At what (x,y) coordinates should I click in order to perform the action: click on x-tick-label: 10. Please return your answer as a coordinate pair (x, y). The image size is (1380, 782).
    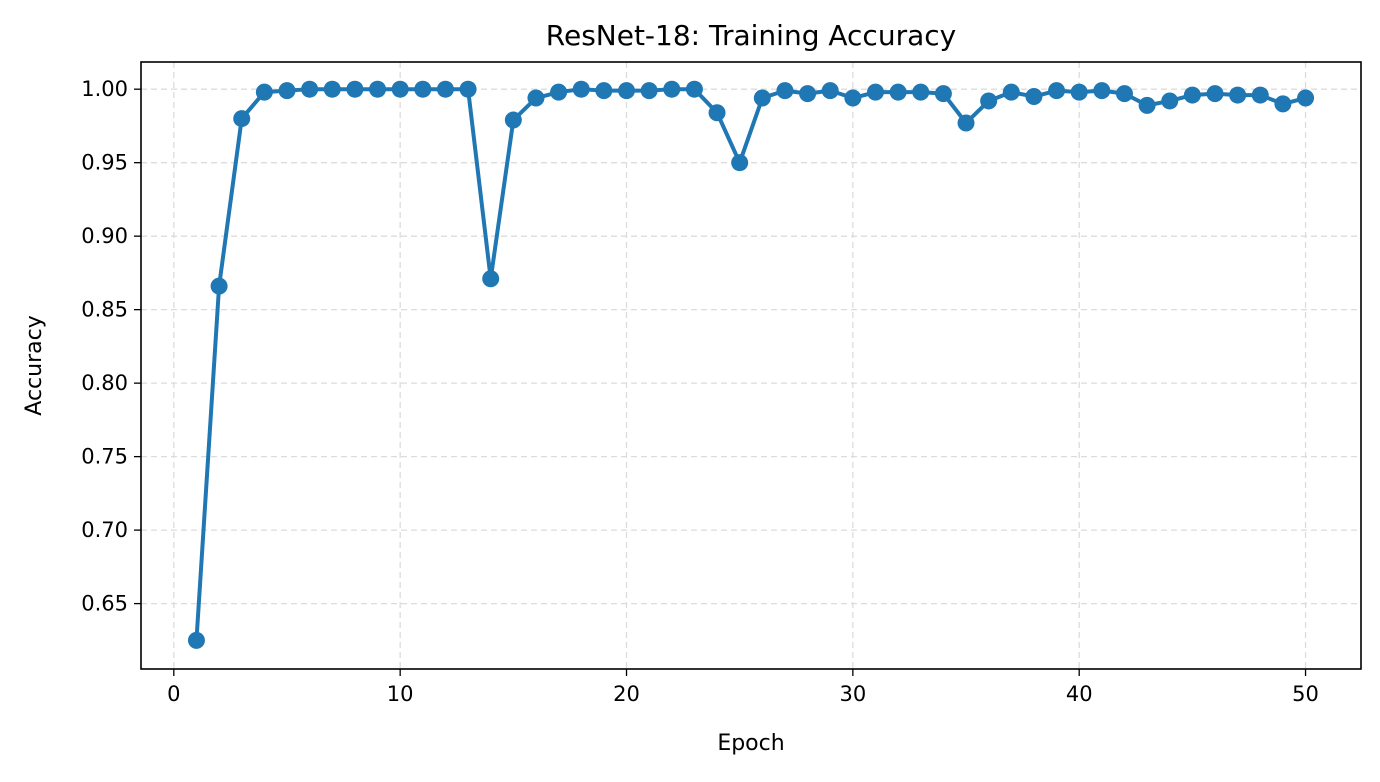
    Looking at the image, I should click on (400, 694).